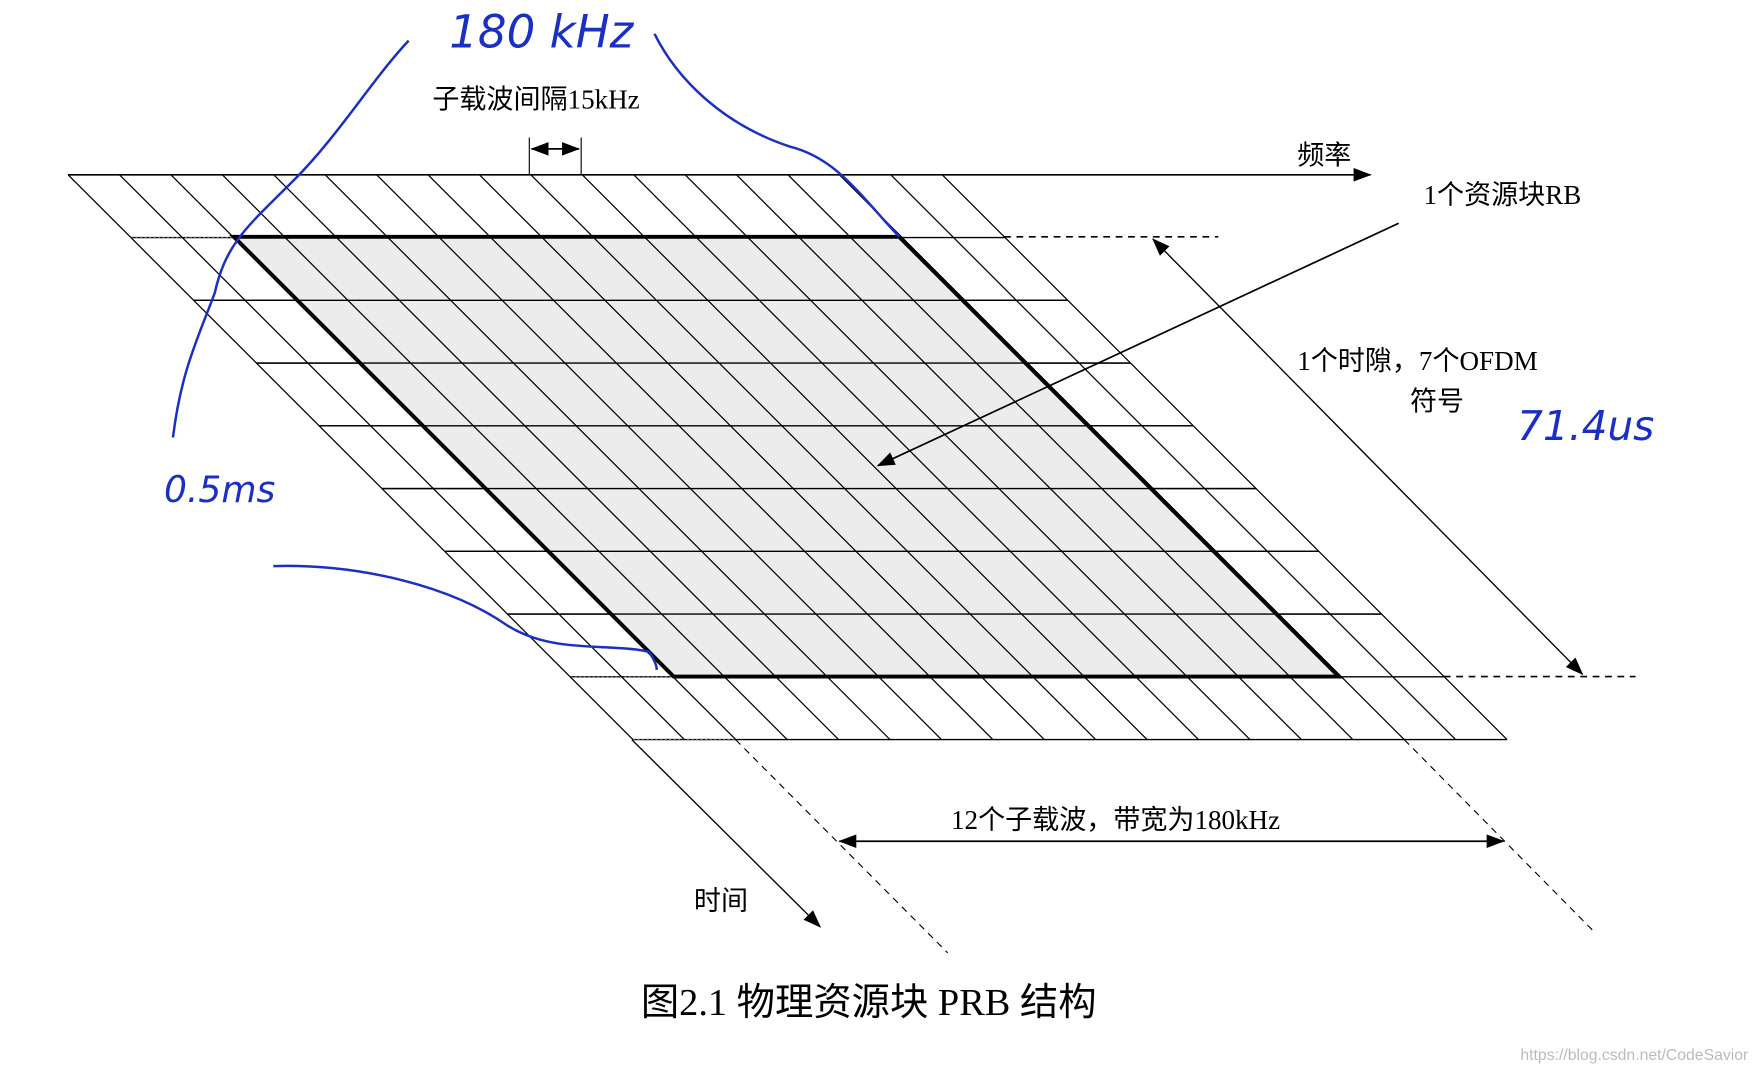 The width and height of the screenshot is (1760, 1069). What do you see at coordinates (1115, 820) in the screenshot?
I see `bandwidth-label: 12个子载波，带宽为180kHz` at bounding box center [1115, 820].